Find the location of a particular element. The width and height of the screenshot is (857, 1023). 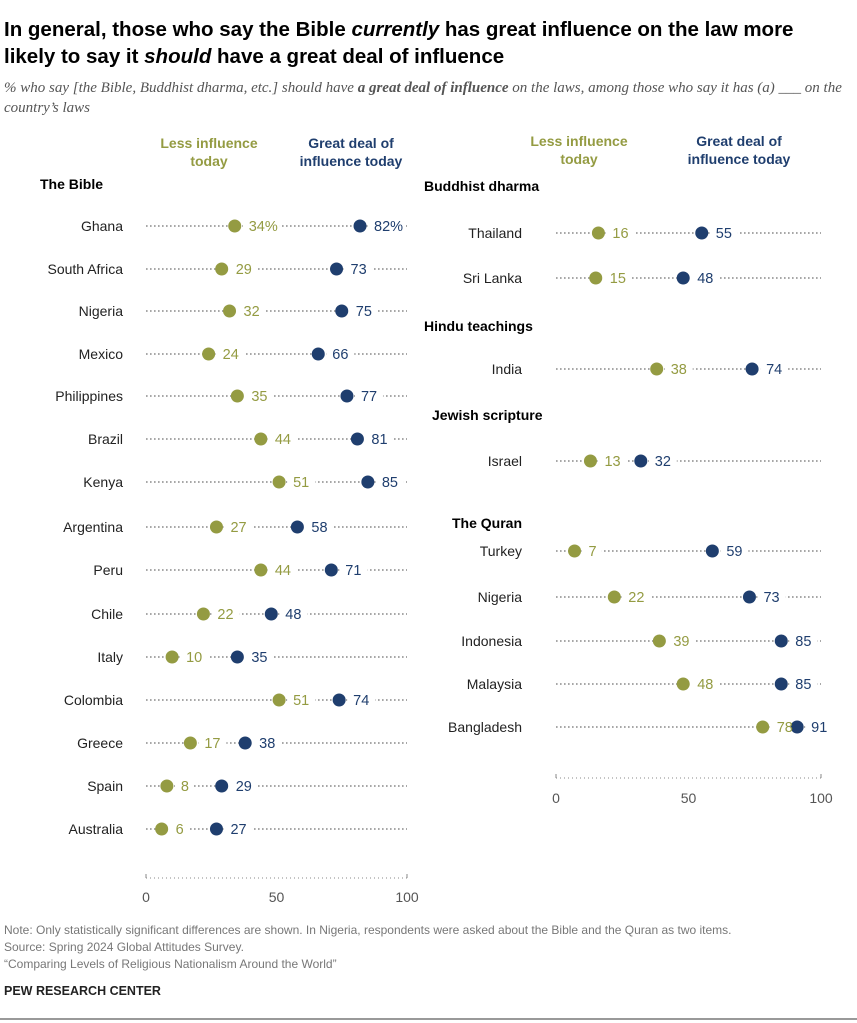

less-value-label: 15 is located at coordinates (618, 279).